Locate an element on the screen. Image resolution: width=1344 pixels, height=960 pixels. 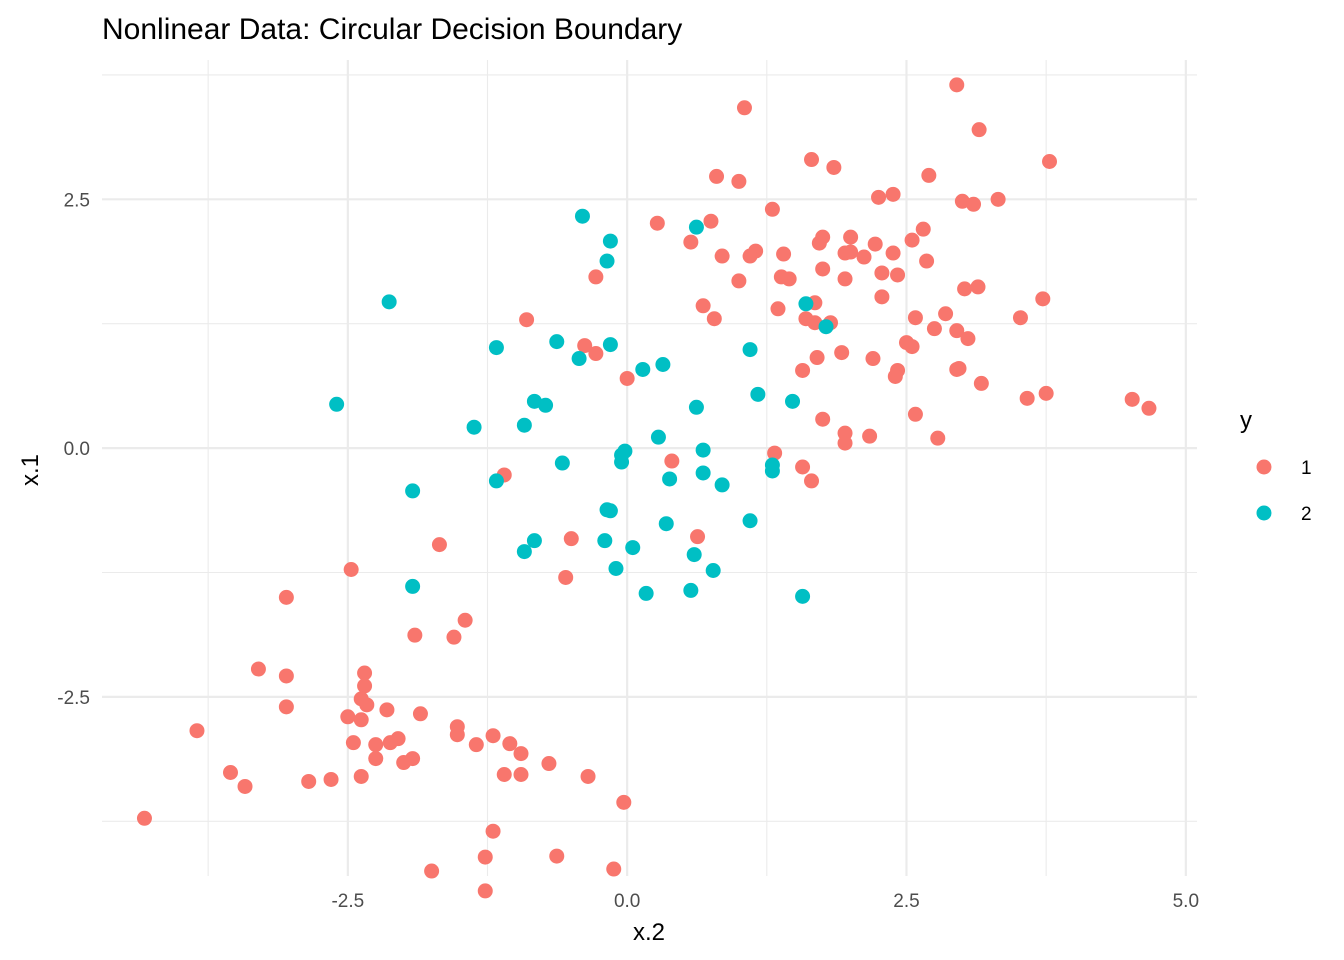
x-tick-label: 2.5 is located at coordinates (906, 901).